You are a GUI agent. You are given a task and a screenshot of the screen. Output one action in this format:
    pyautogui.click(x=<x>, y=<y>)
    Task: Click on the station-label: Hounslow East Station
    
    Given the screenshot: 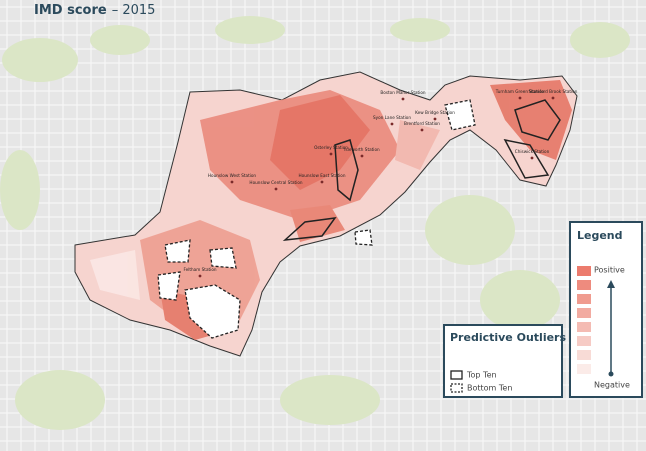 What is the action you would take?
    pyautogui.click(x=322, y=175)
    